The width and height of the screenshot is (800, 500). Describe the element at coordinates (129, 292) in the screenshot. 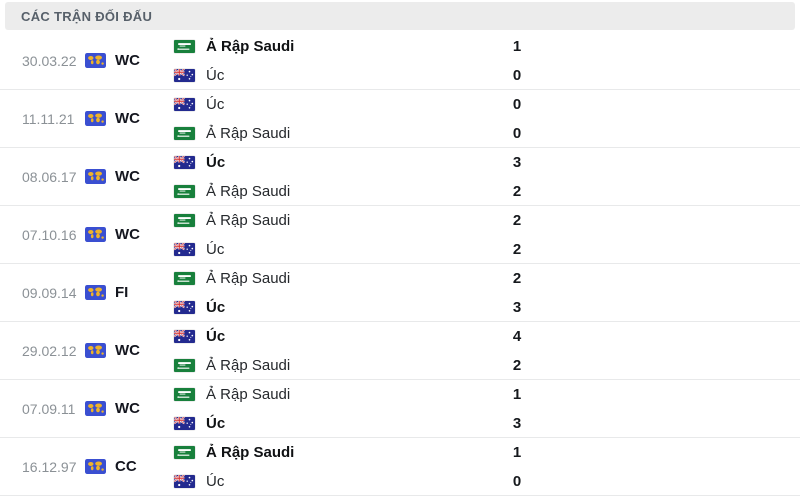

I see `competition: FI` at that location.